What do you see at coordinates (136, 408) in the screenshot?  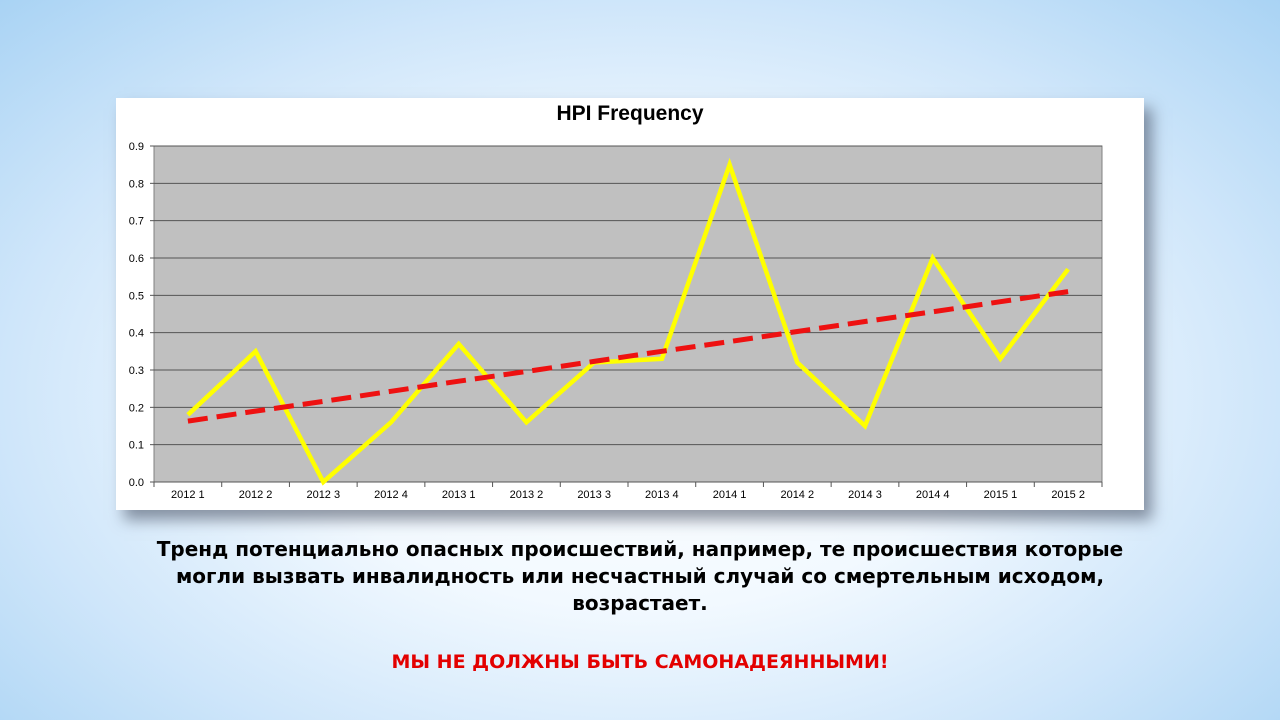 I see `y-tick-label: 0.2` at bounding box center [136, 408].